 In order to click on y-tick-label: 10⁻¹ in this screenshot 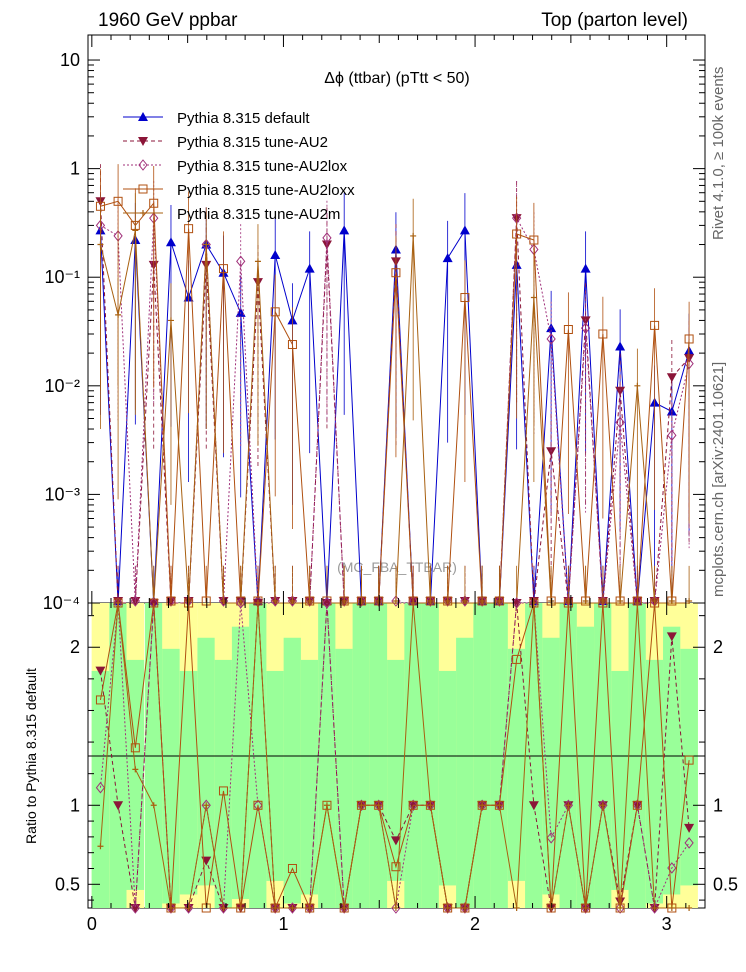, I will do `click(62, 277)`.